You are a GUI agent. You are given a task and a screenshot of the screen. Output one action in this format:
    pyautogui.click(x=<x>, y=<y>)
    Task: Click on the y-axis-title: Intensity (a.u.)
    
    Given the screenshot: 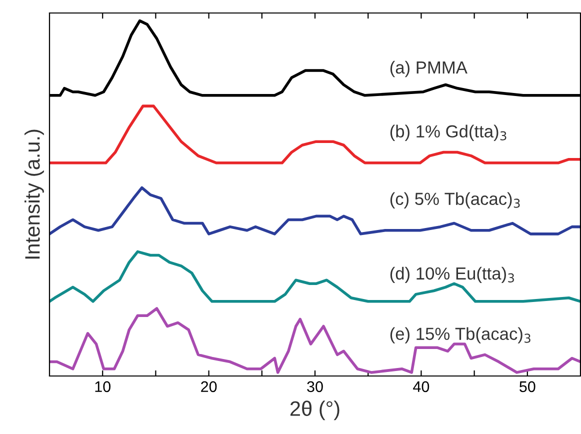 What is the action you would take?
    pyautogui.click(x=34, y=194)
    